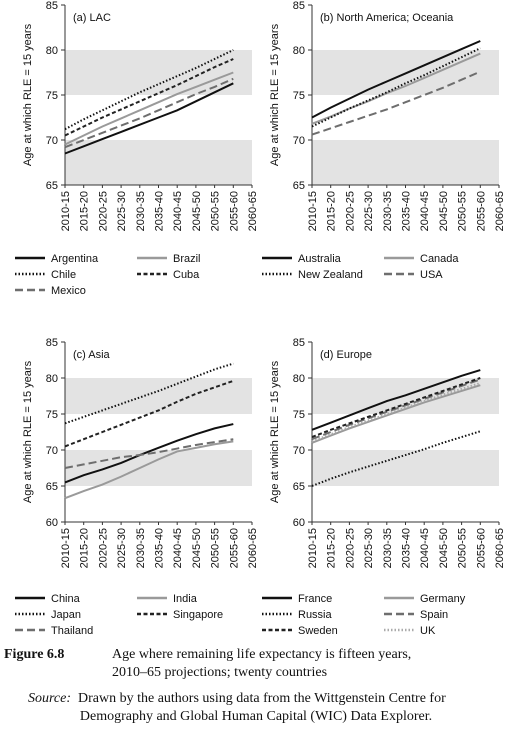  Describe the element at coordinates (34, 654) in the screenshot. I see `figure-label: Figure 6.8` at that location.